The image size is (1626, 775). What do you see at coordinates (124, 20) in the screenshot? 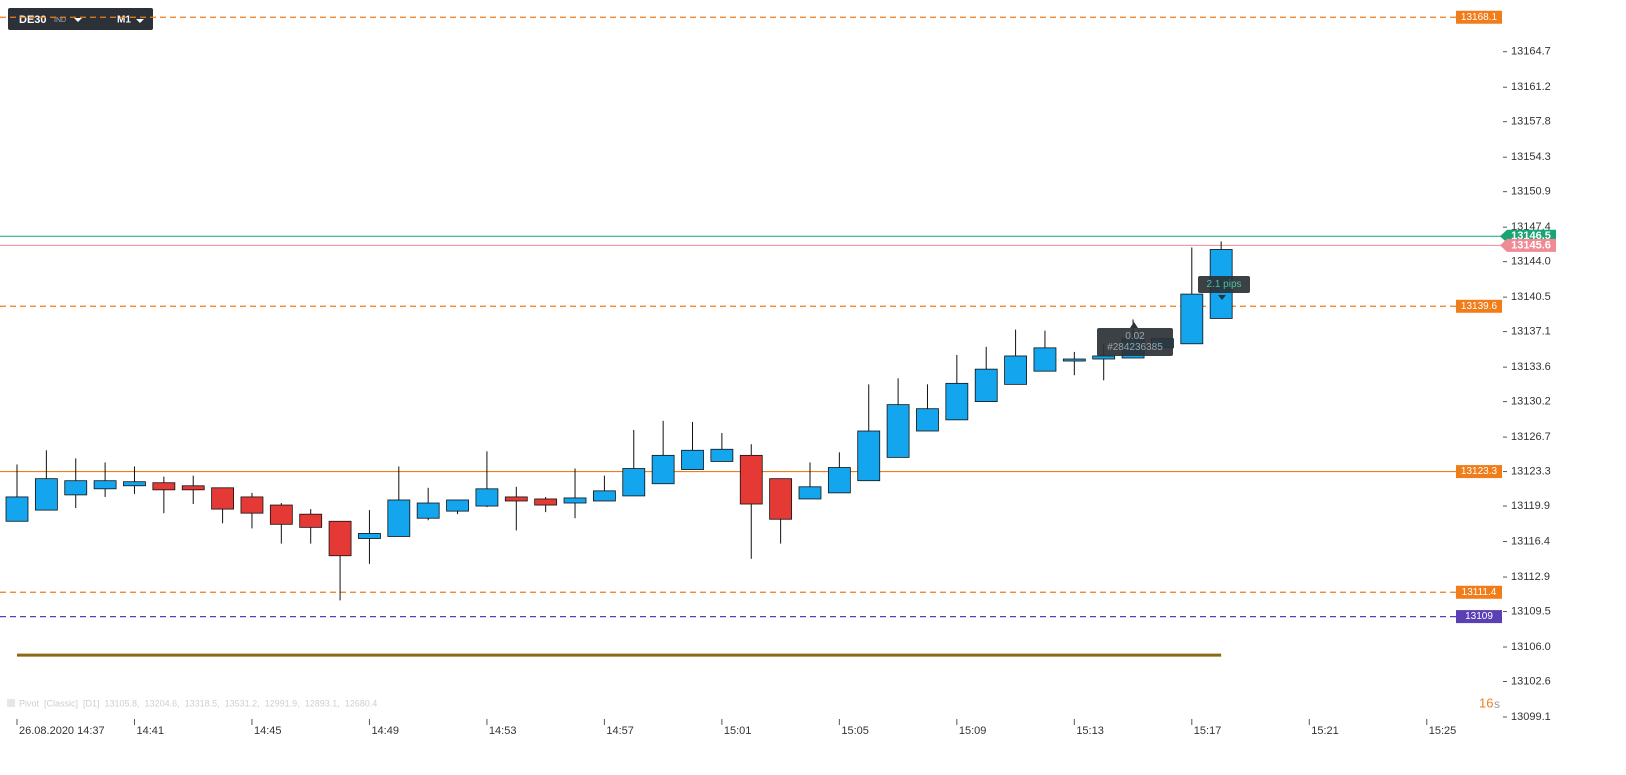
I see `timeframe: M1` at bounding box center [124, 20].